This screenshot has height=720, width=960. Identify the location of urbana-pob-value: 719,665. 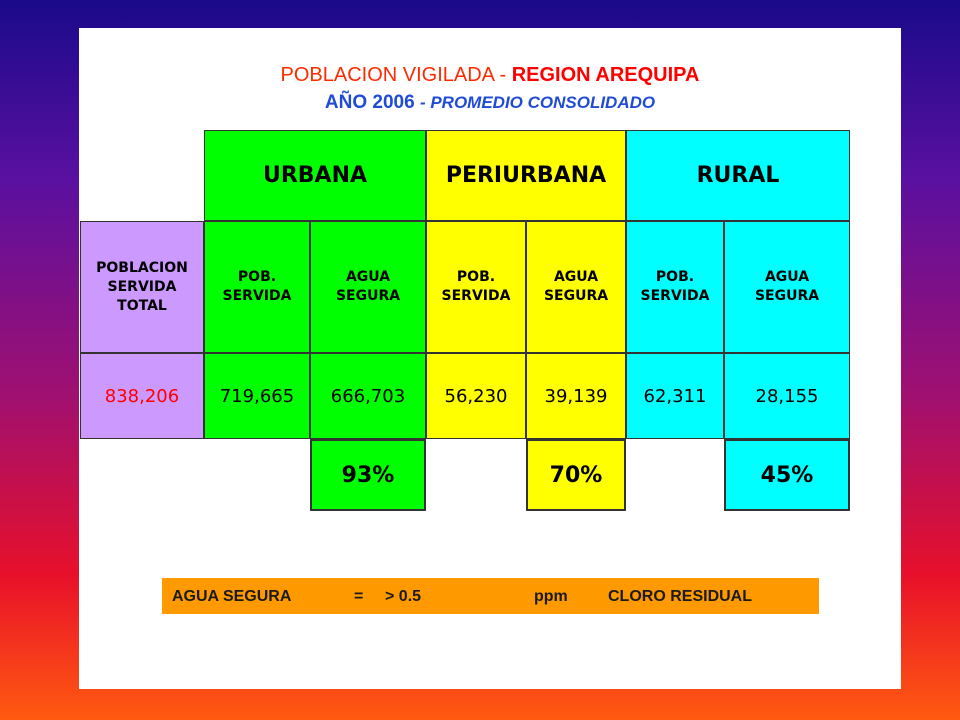
(257, 396).